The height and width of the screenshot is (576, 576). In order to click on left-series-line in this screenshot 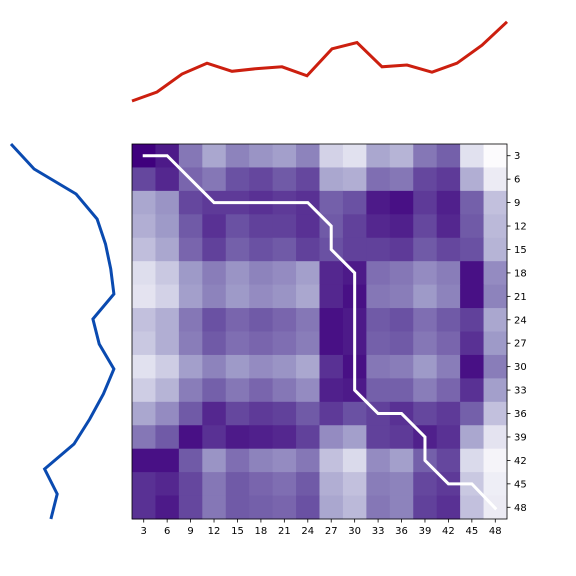, I will do `click(62, 331)`.